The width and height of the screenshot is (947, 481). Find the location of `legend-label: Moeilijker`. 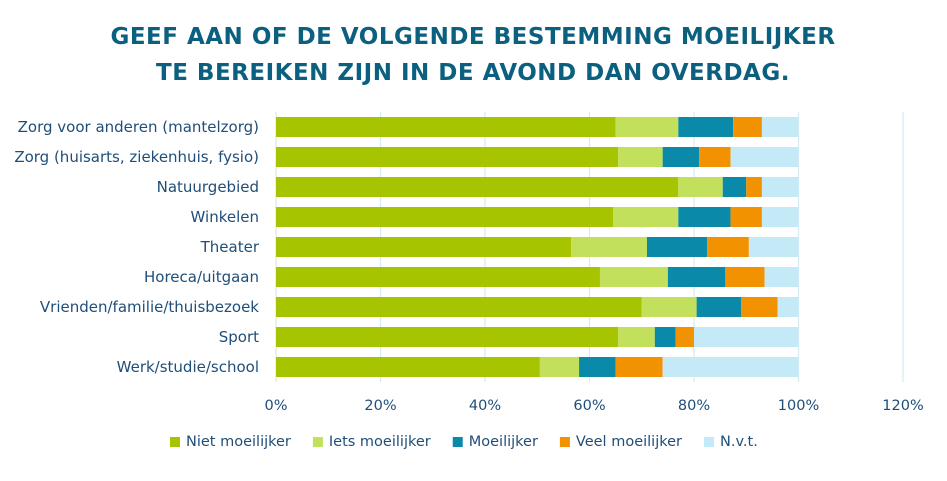

legend-label: Moeilijker is located at coordinates (503, 442).